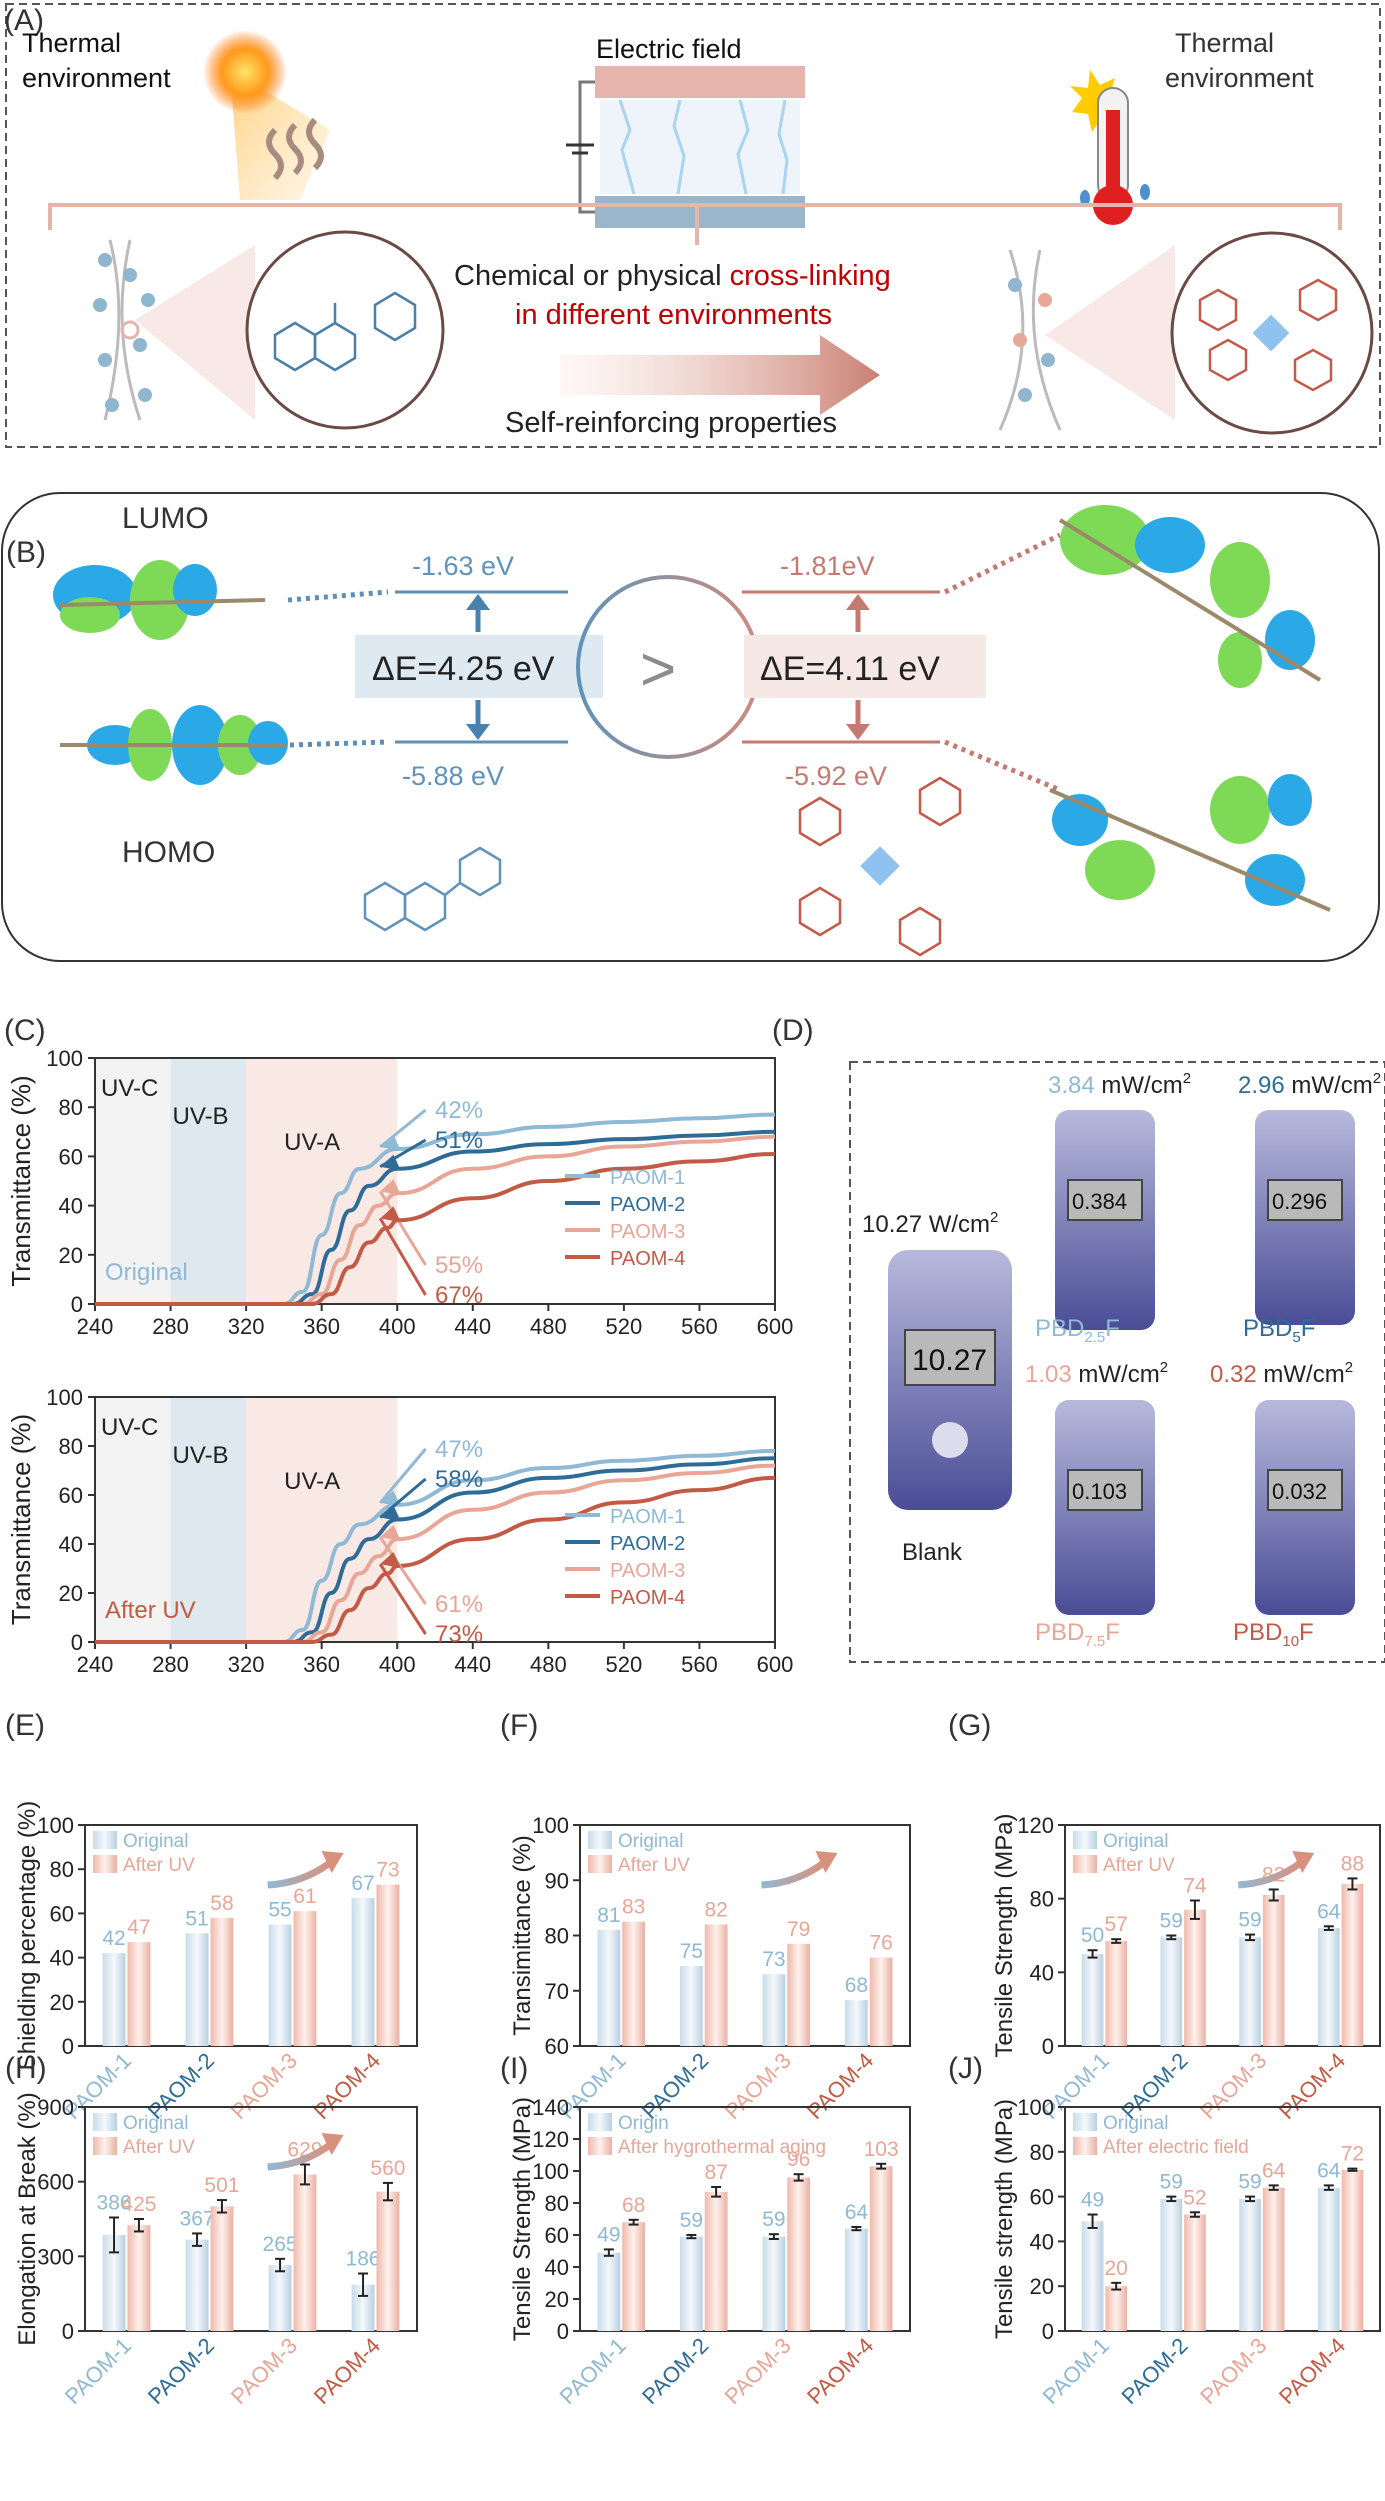 This screenshot has height=2501, width=1385. What do you see at coordinates (129, 1427) in the screenshot?
I see `band-label: UV-C` at bounding box center [129, 1427].